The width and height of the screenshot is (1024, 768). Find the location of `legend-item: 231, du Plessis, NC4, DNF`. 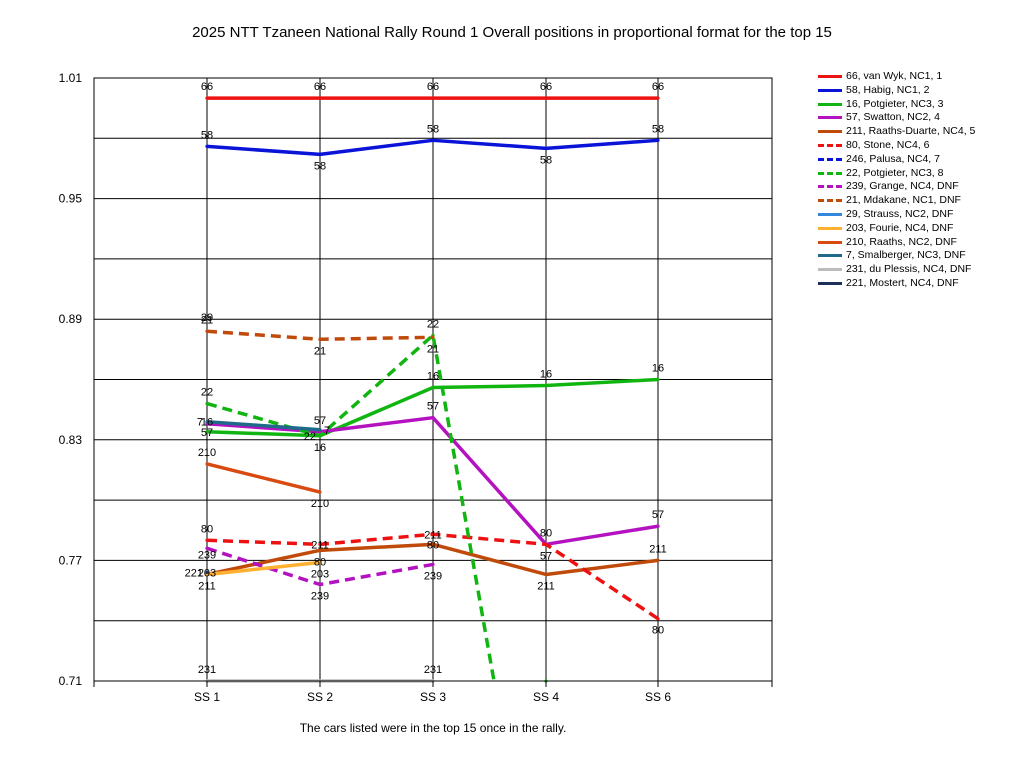

legend-item: 231, du Plessis, NC4, DNF is located at coordinates (916, 269).